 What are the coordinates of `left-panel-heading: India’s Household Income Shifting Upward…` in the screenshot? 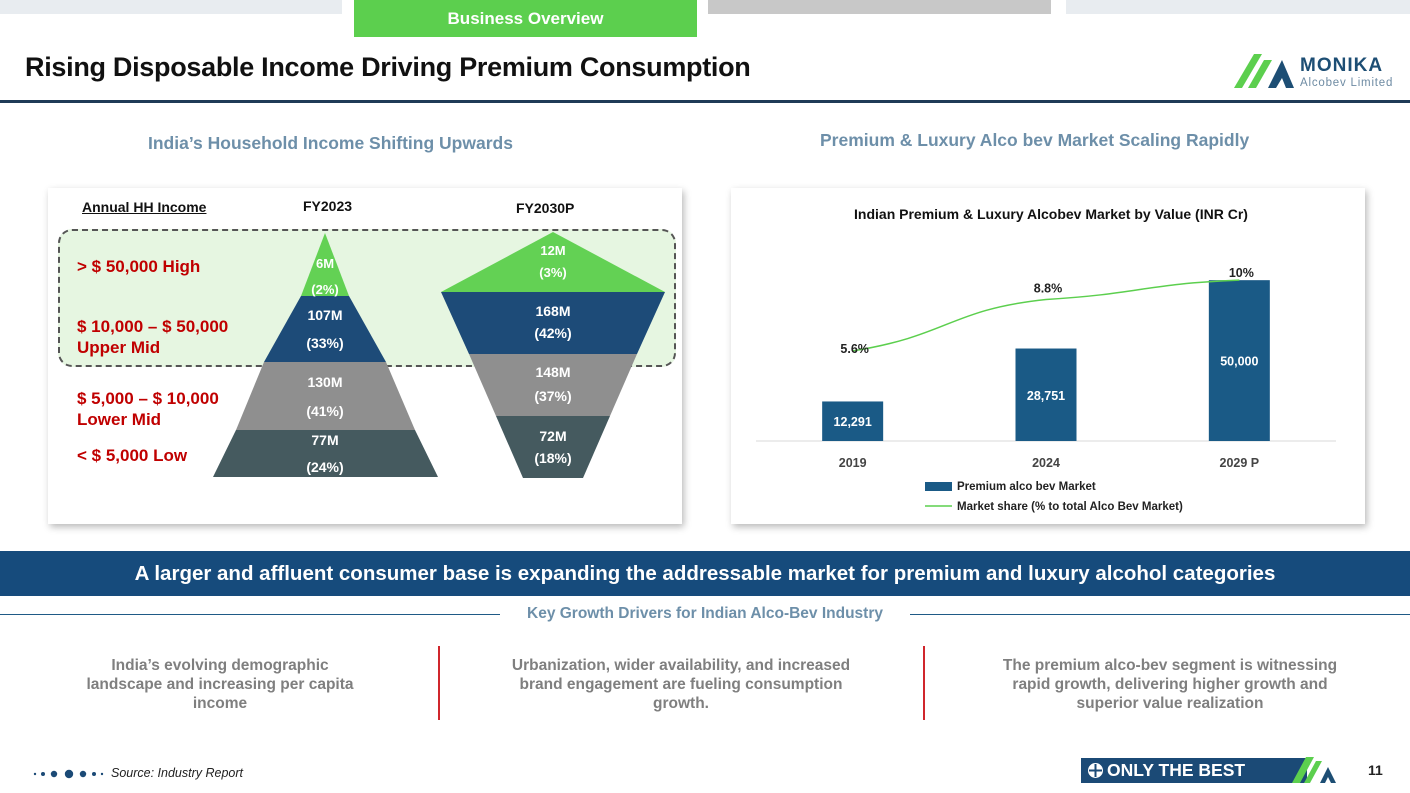 It's located at (330, 143).